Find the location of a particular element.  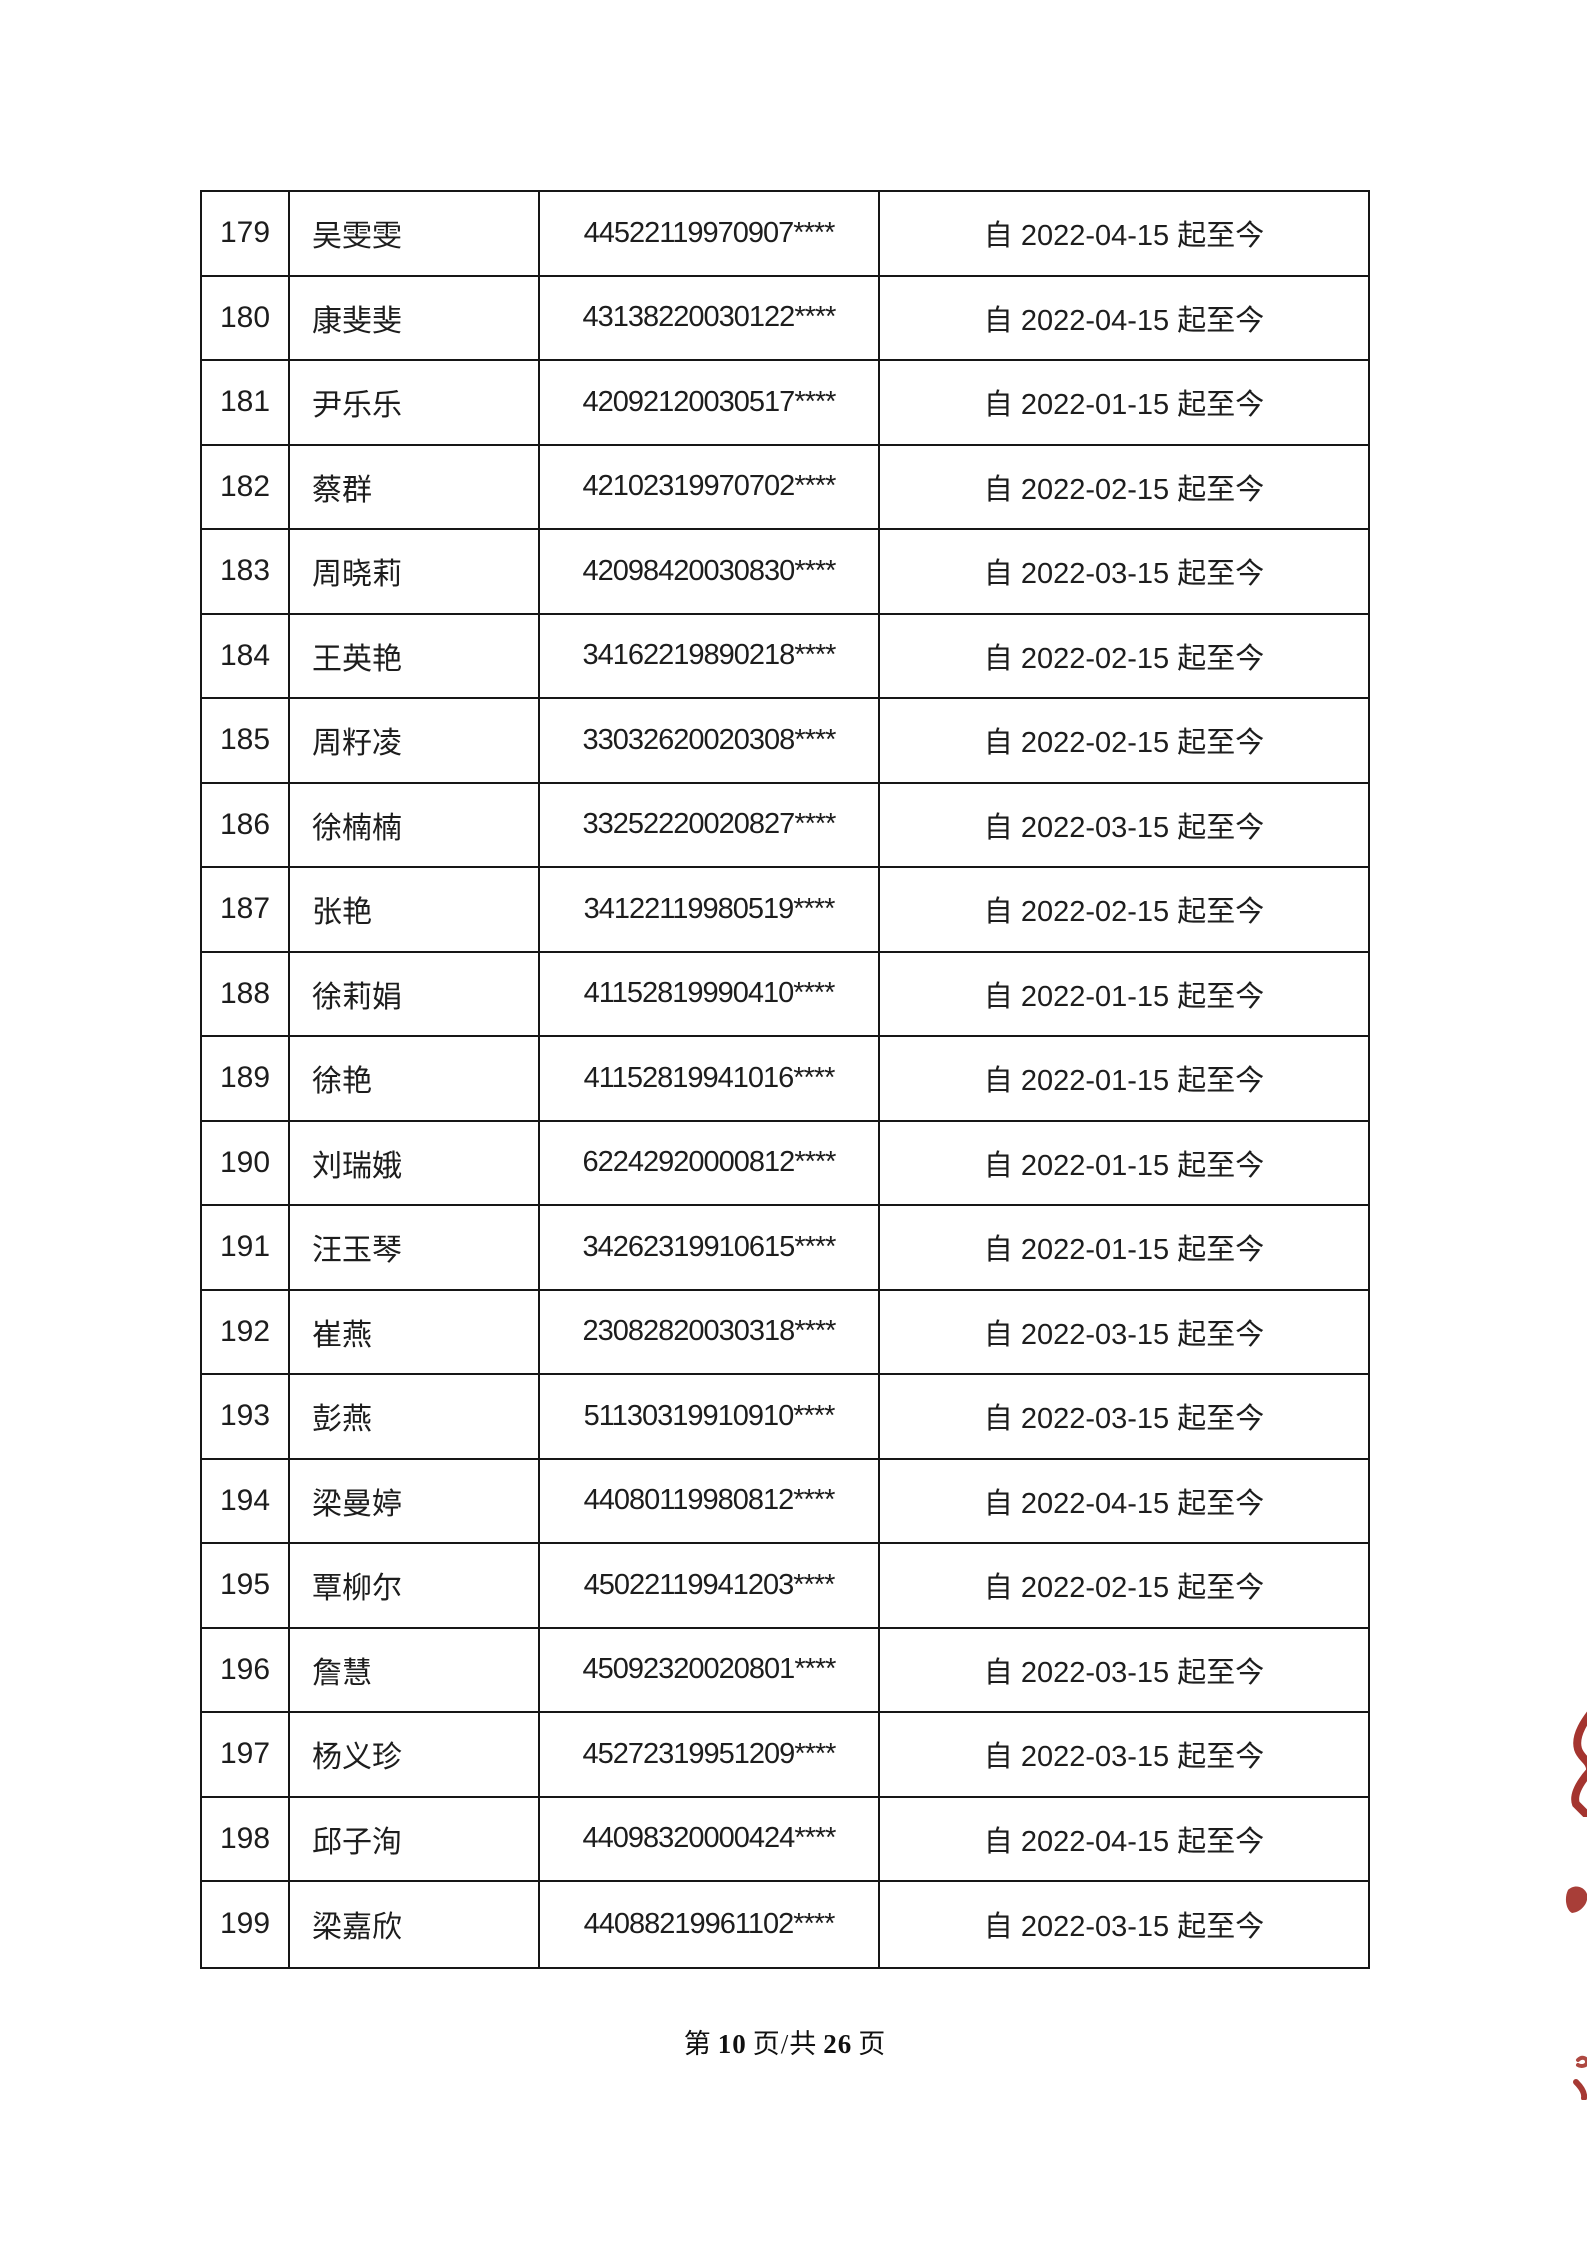

id-number-cell: 51130319910910**** is located at coordinates (710, 1416).